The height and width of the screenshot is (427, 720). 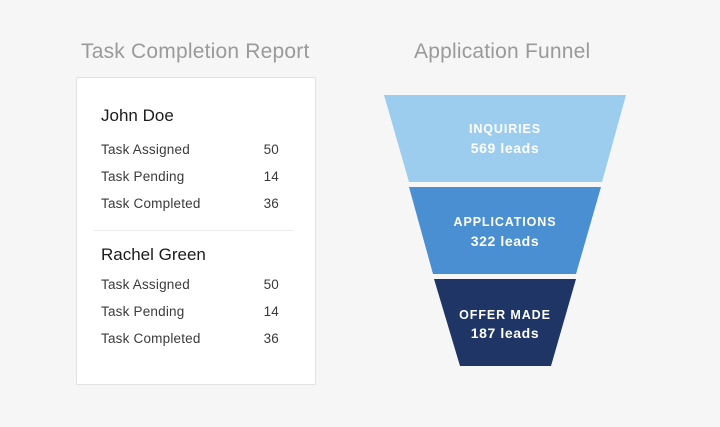 I want to click on funnel-stage-label: APPLICATIONS, so click(x=505, y=222).